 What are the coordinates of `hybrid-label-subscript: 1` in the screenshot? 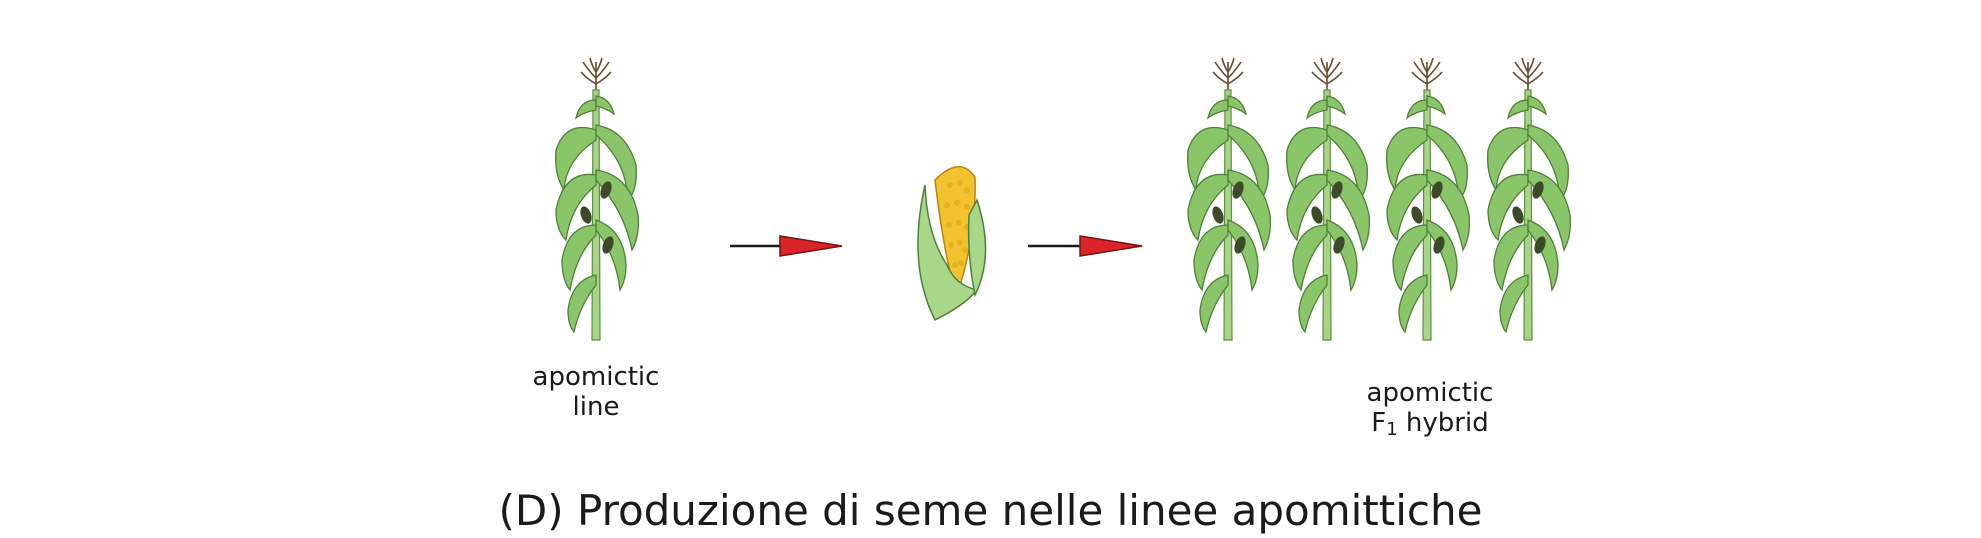 It's located at (1392, 429).